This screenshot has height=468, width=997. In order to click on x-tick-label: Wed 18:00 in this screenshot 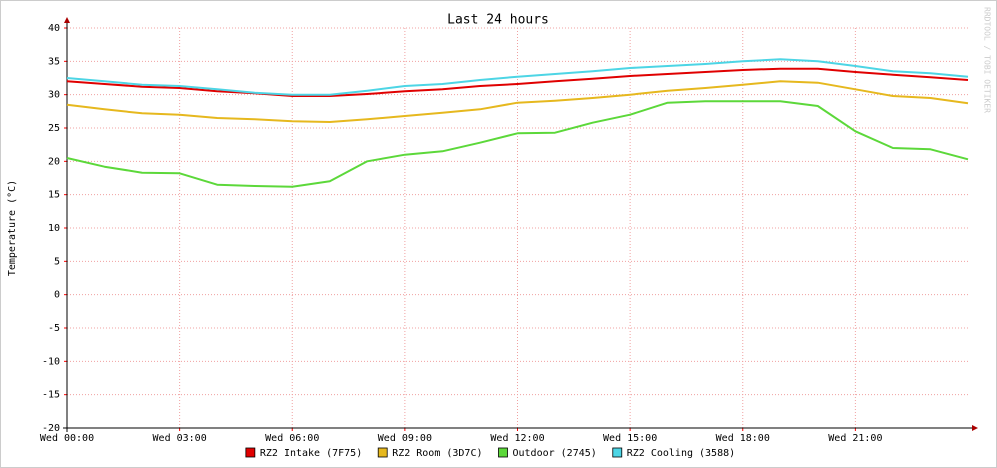, I will do `click(743, 438)`.